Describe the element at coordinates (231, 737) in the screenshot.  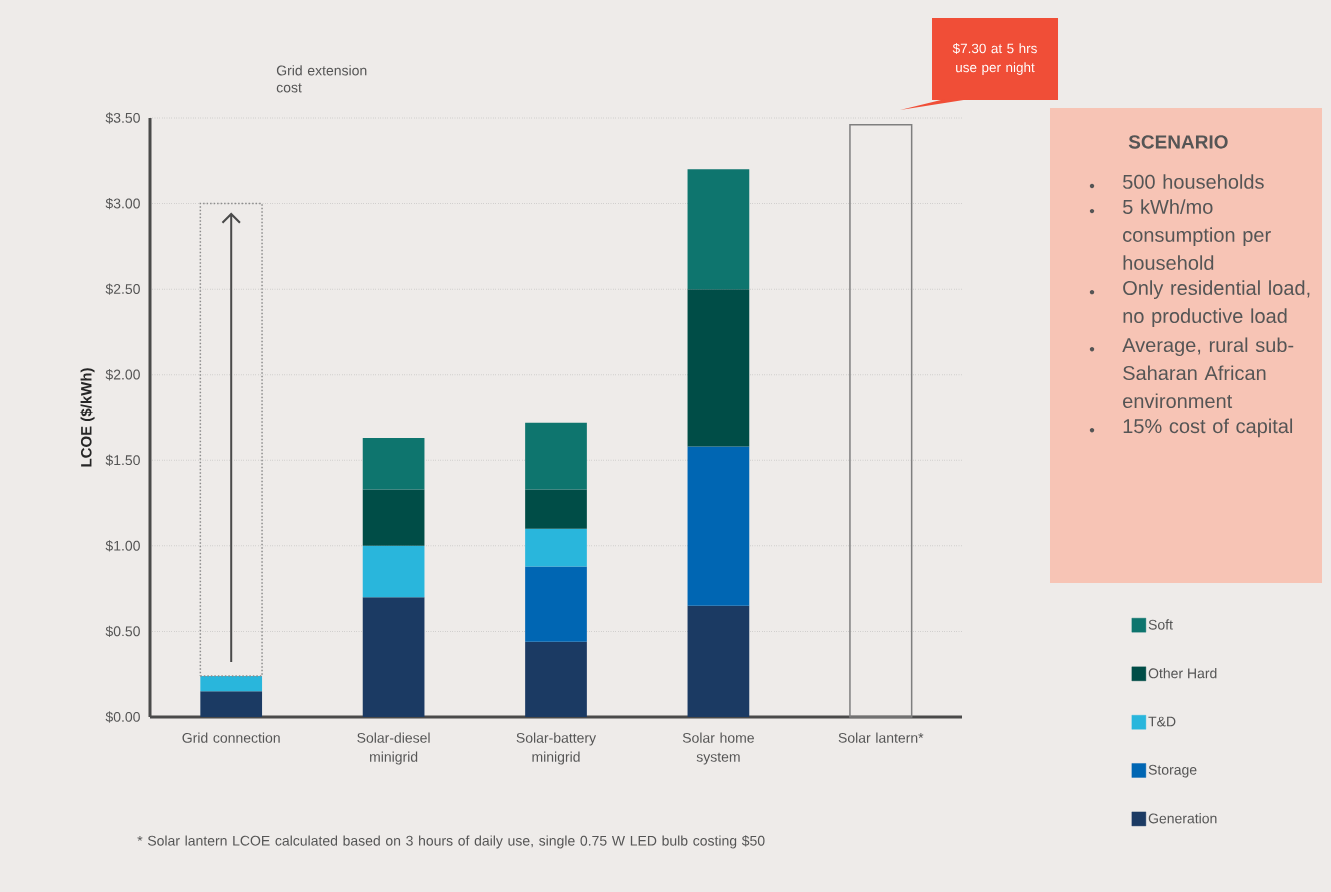
I see `x-tick-label: Grid connection` at that location.